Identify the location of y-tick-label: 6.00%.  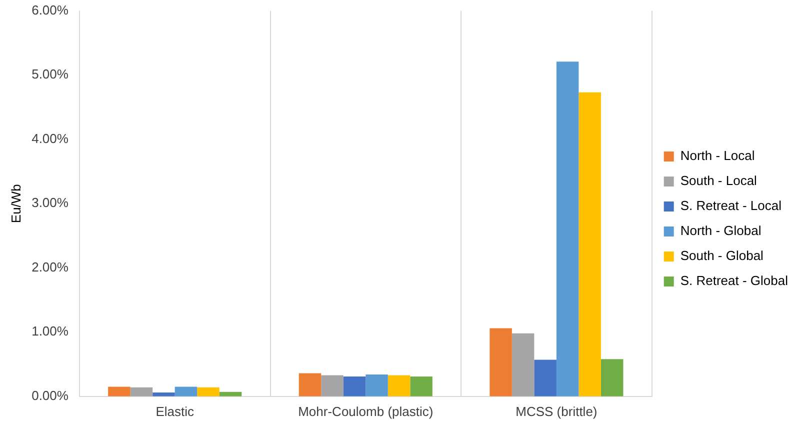
(50, 10).